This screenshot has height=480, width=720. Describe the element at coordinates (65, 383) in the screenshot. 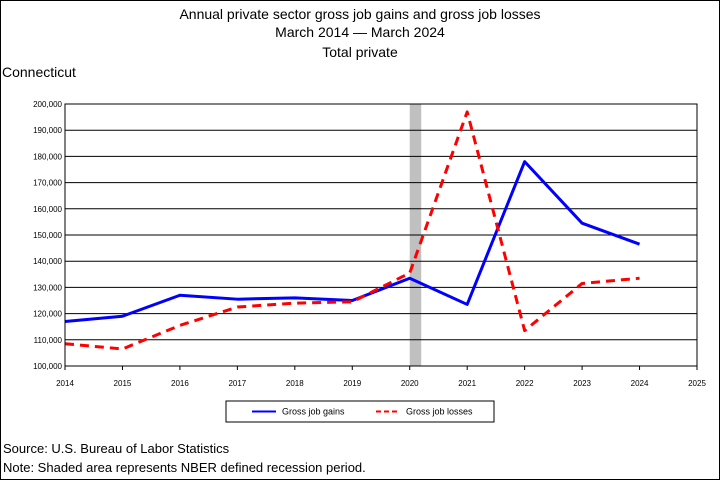

I see `x-tick-label: 2014` at that location.